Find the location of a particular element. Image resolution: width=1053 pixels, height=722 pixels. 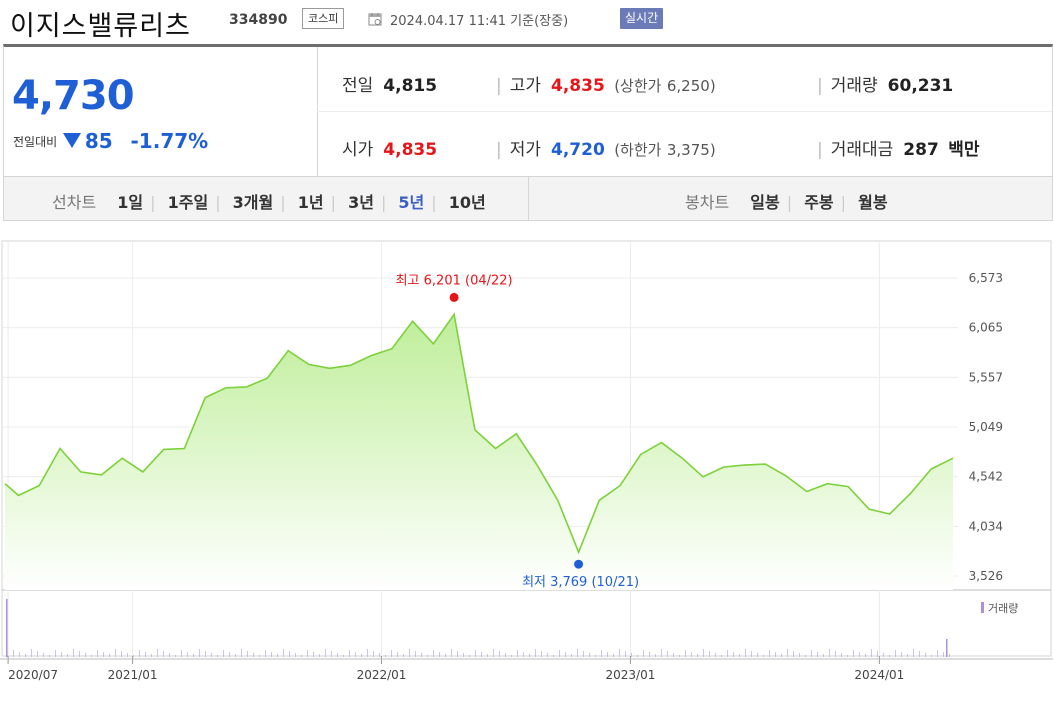

stock-name: 이지스밸류리츠 is located at coordinates (100, 26).